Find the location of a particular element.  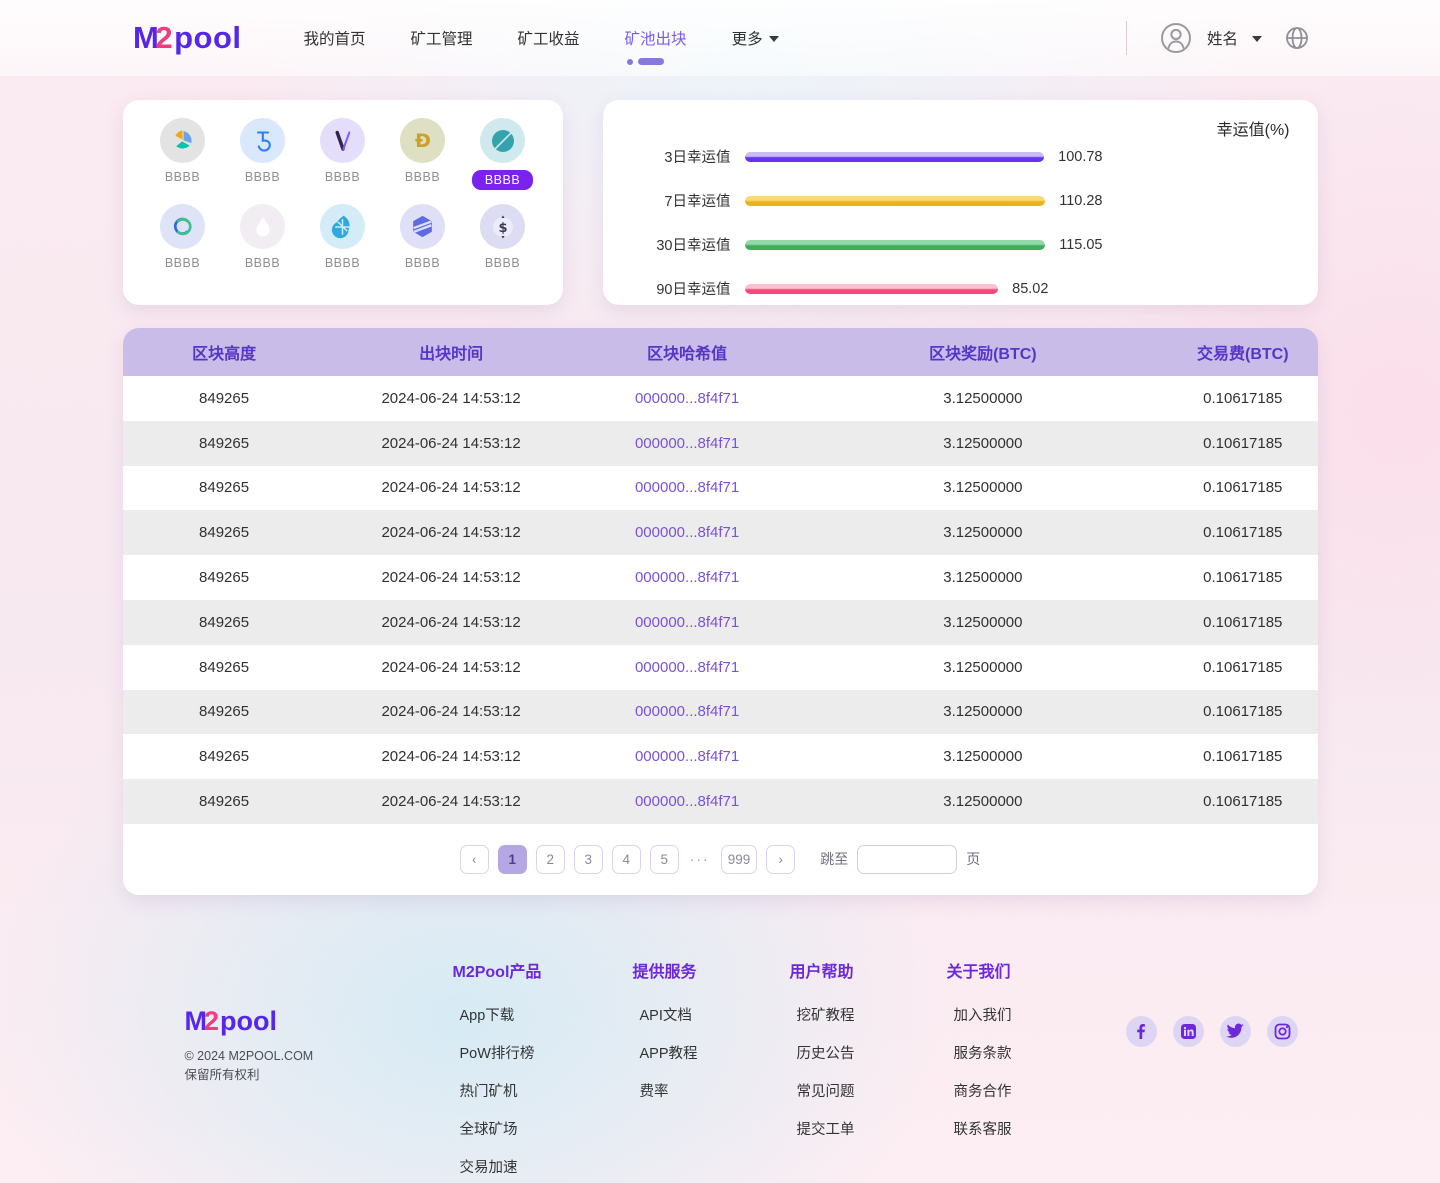

main-nav: 我的首页 矿工管理 矿工收益 矿池出块 更多 is located at coordinates (541, 43).